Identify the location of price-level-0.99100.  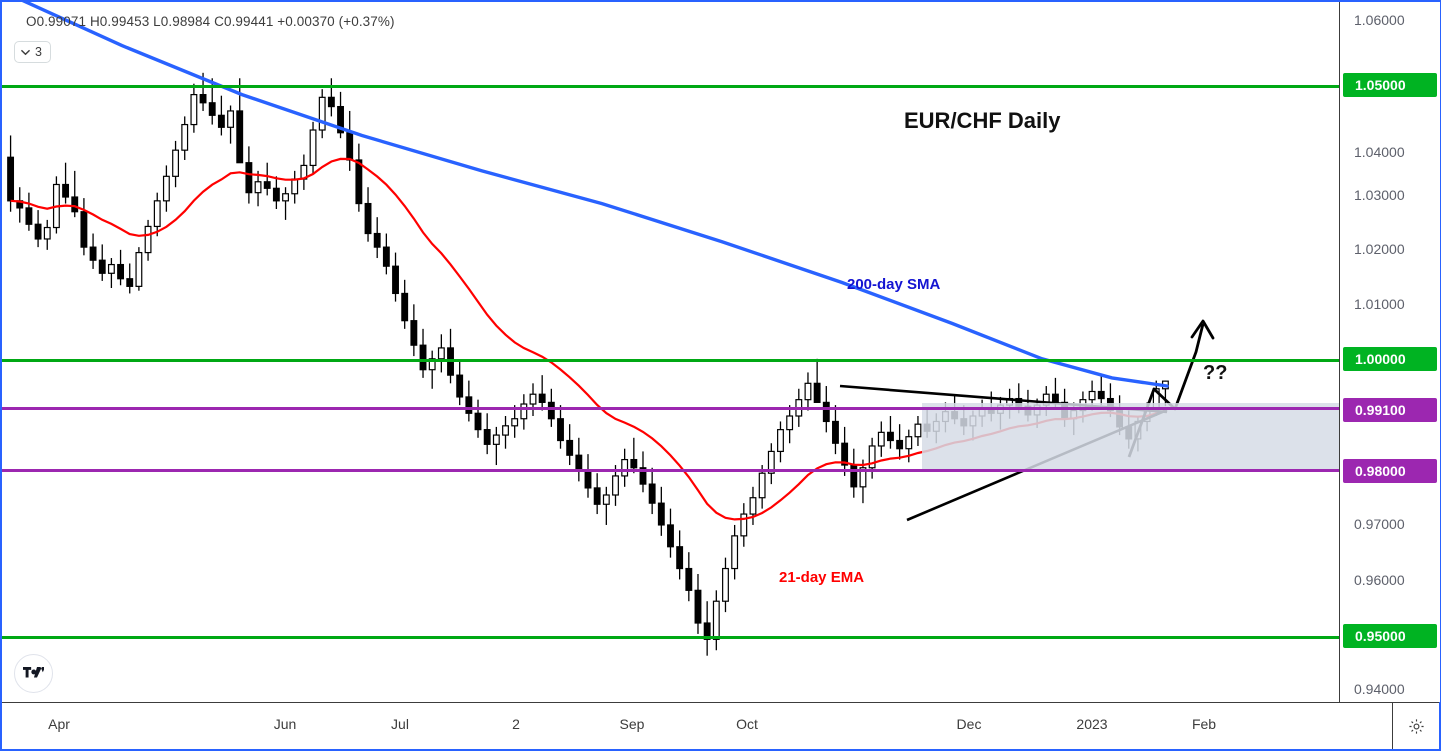
(670, 408).